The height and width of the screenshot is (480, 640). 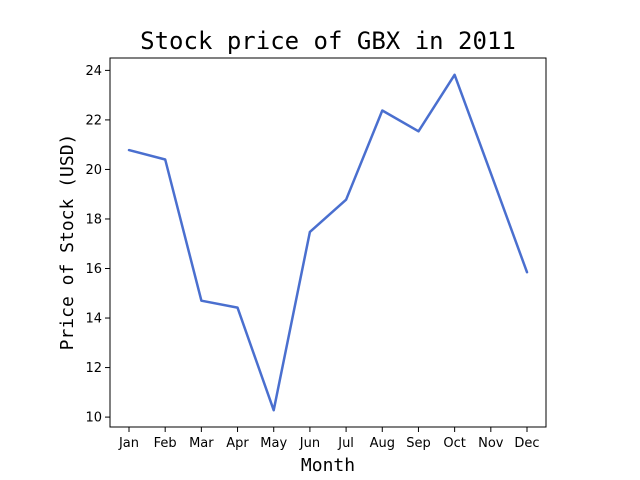 What do you see at coordinates (93, 71) in the screenshot?
I see `y-tick-label: 24` at bounding box center [93, 71].